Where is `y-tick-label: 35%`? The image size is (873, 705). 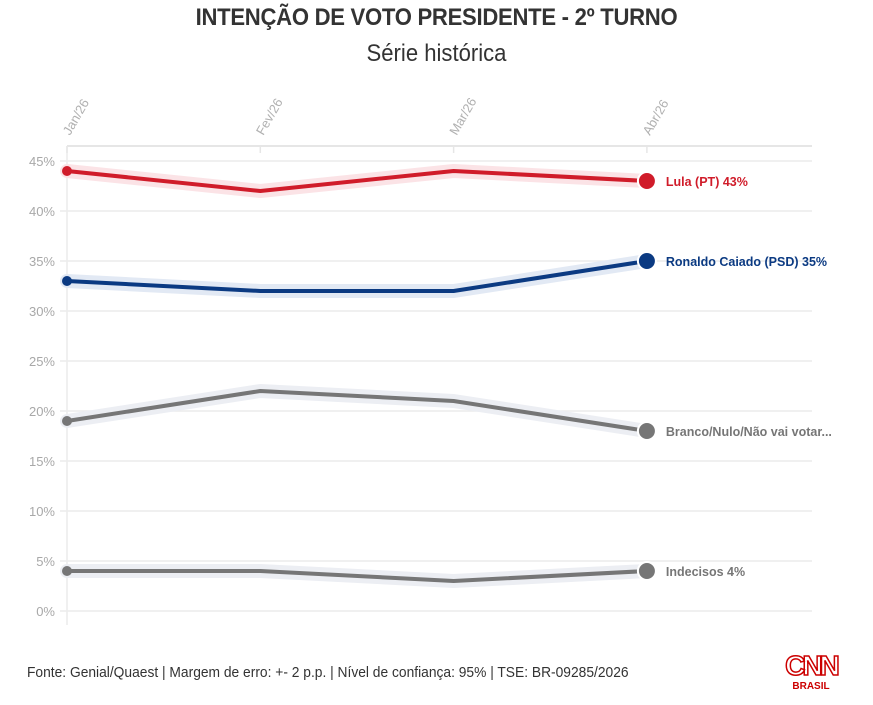
y-tick-label: 35% is located at coordinates (42, 261).